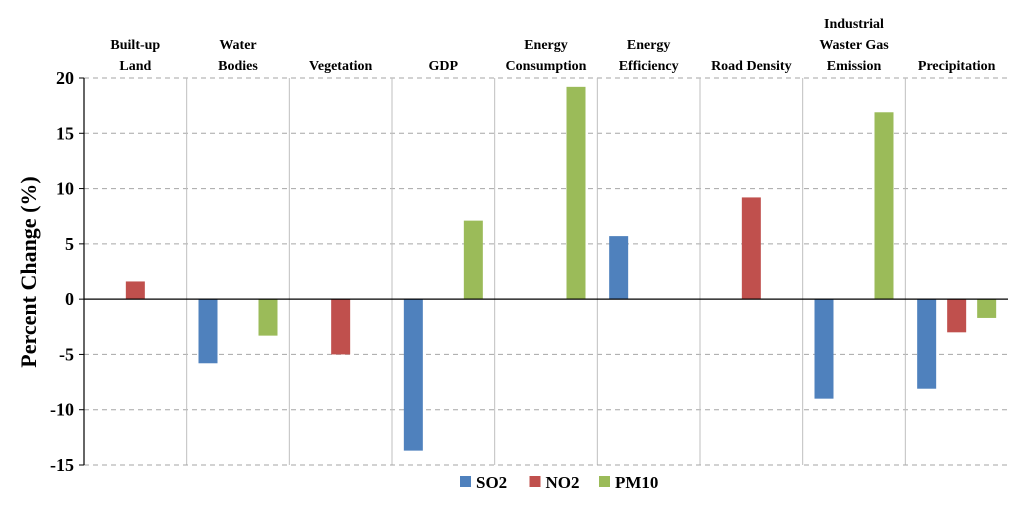 This screenshot has height=508, width=1024. What do you see at coordinates (65, 133) in the screenshot?
I see `y-tick-label: 15` at bounding box center [65, 133].